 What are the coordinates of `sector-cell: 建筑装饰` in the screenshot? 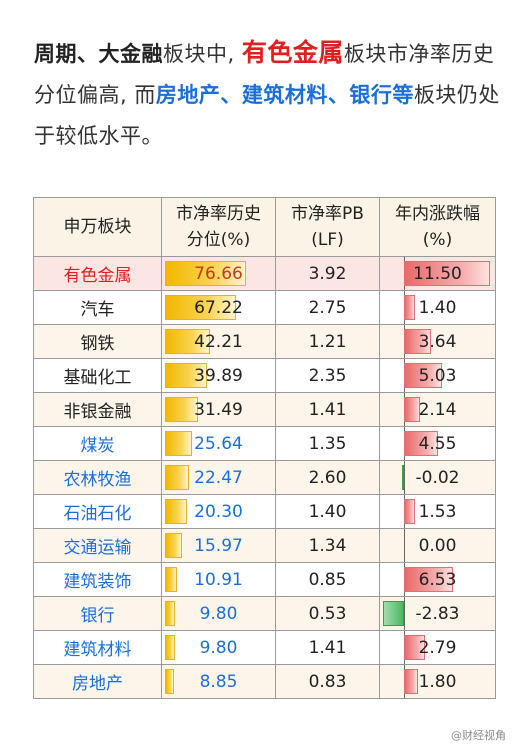 It's located at (97, 579).